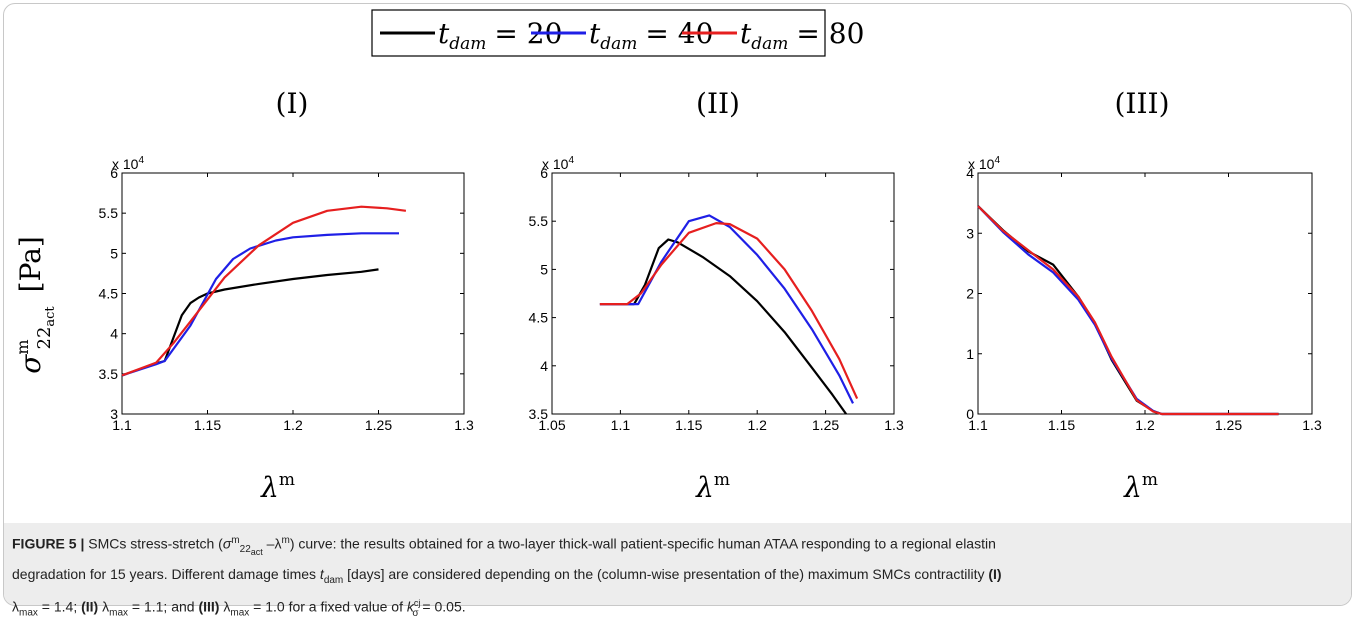 The height and width of the screenshot is (625, 1357). I want to click on caption-background, so click(677, 564).